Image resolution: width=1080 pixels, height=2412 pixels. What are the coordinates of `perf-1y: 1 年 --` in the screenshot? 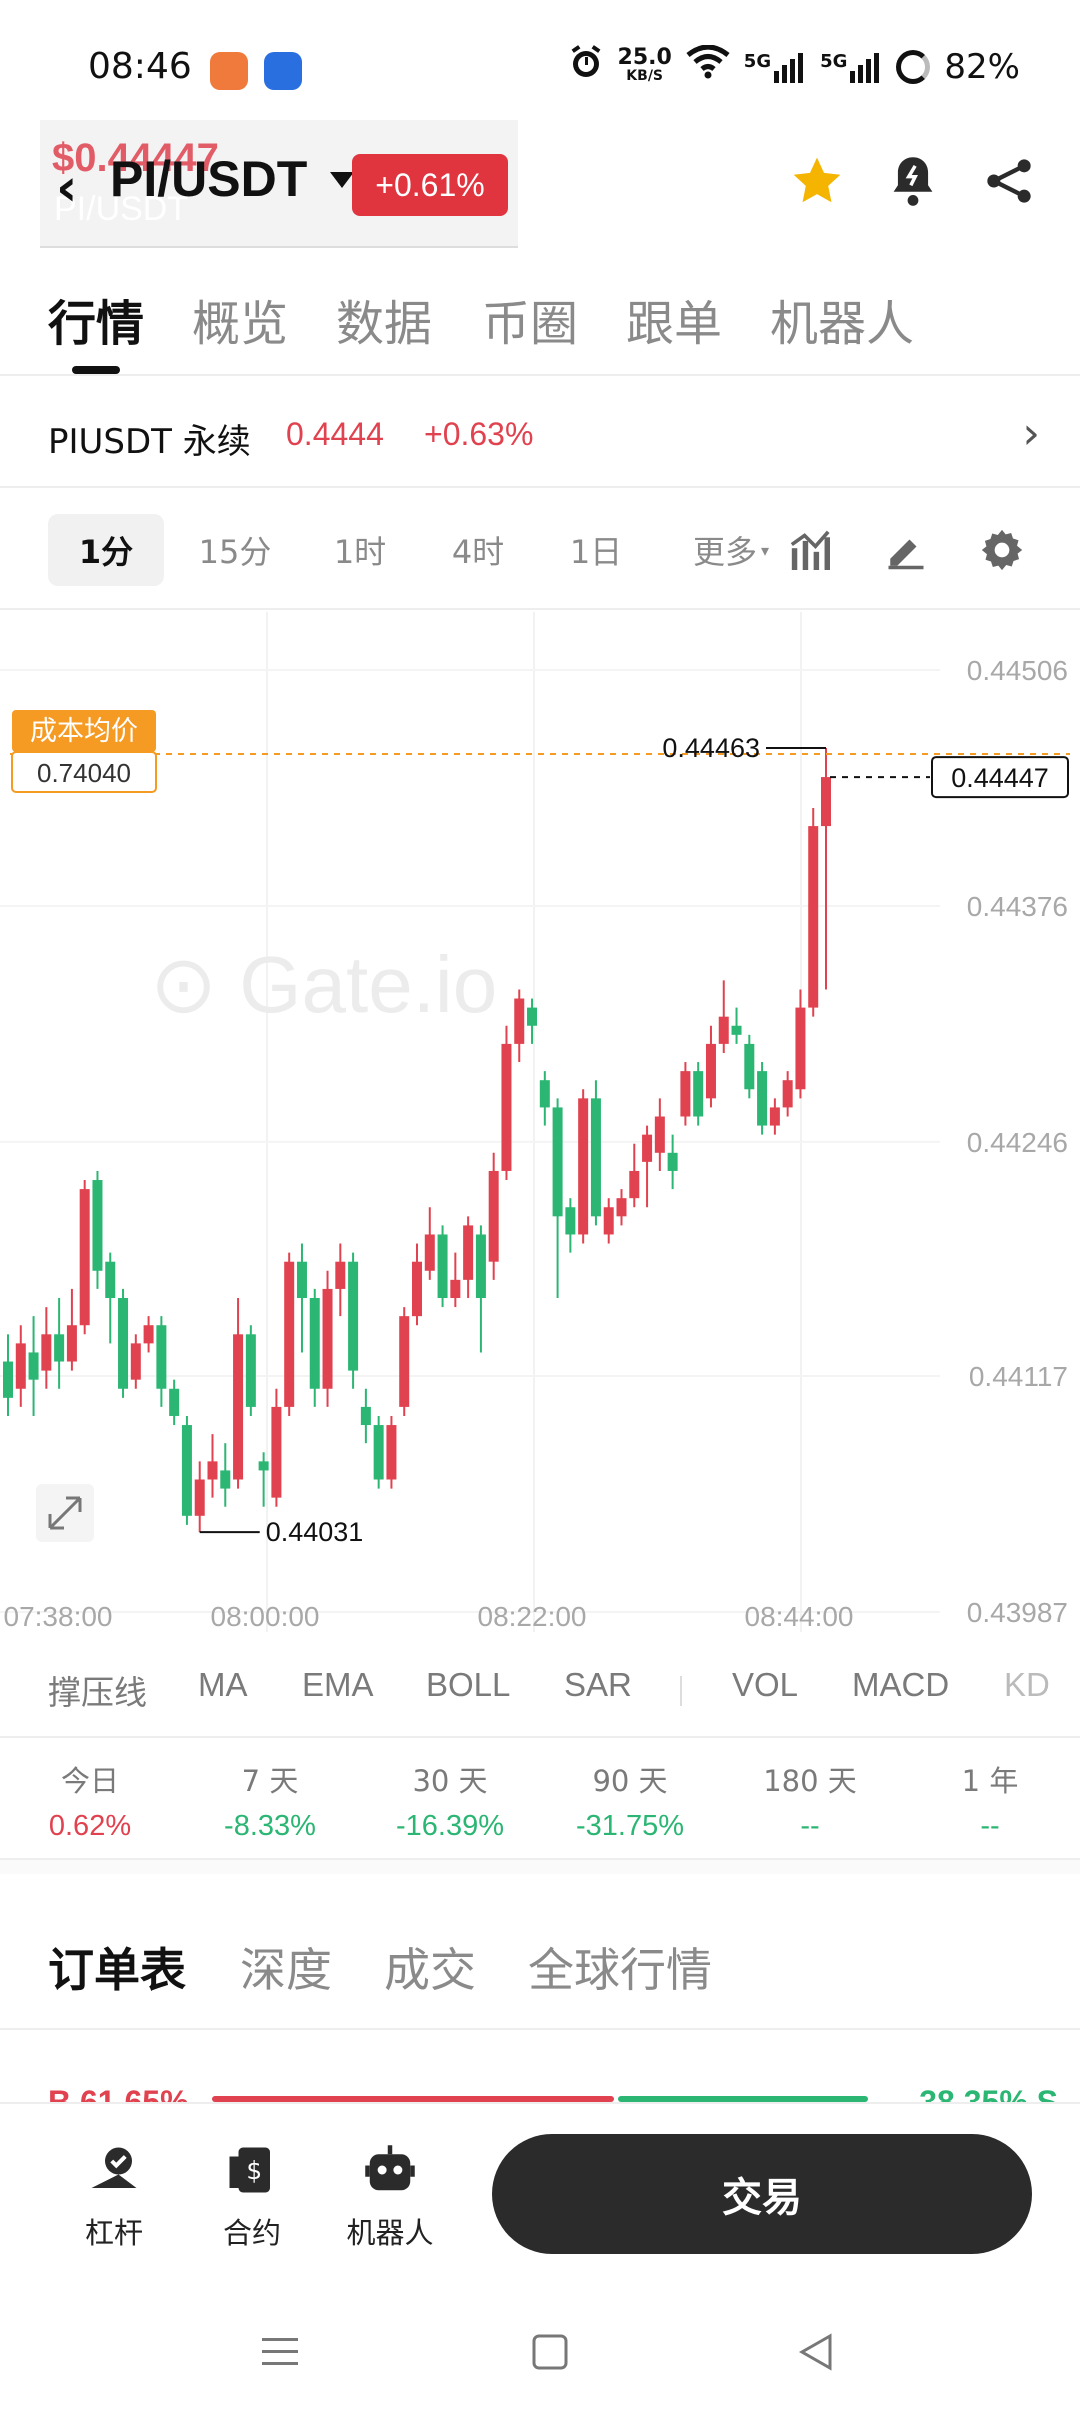 It's located at (990, 1800).